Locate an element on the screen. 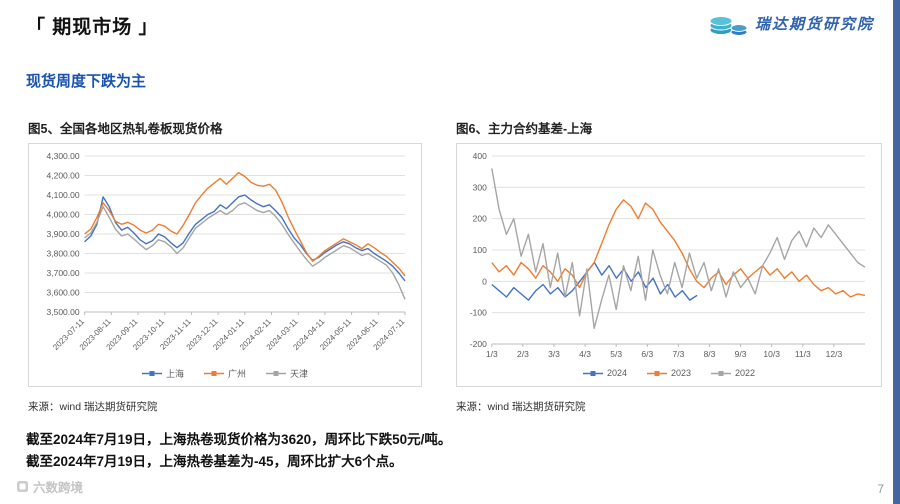  svg-text: 3,900.00 is located at coordinates (63, 234).